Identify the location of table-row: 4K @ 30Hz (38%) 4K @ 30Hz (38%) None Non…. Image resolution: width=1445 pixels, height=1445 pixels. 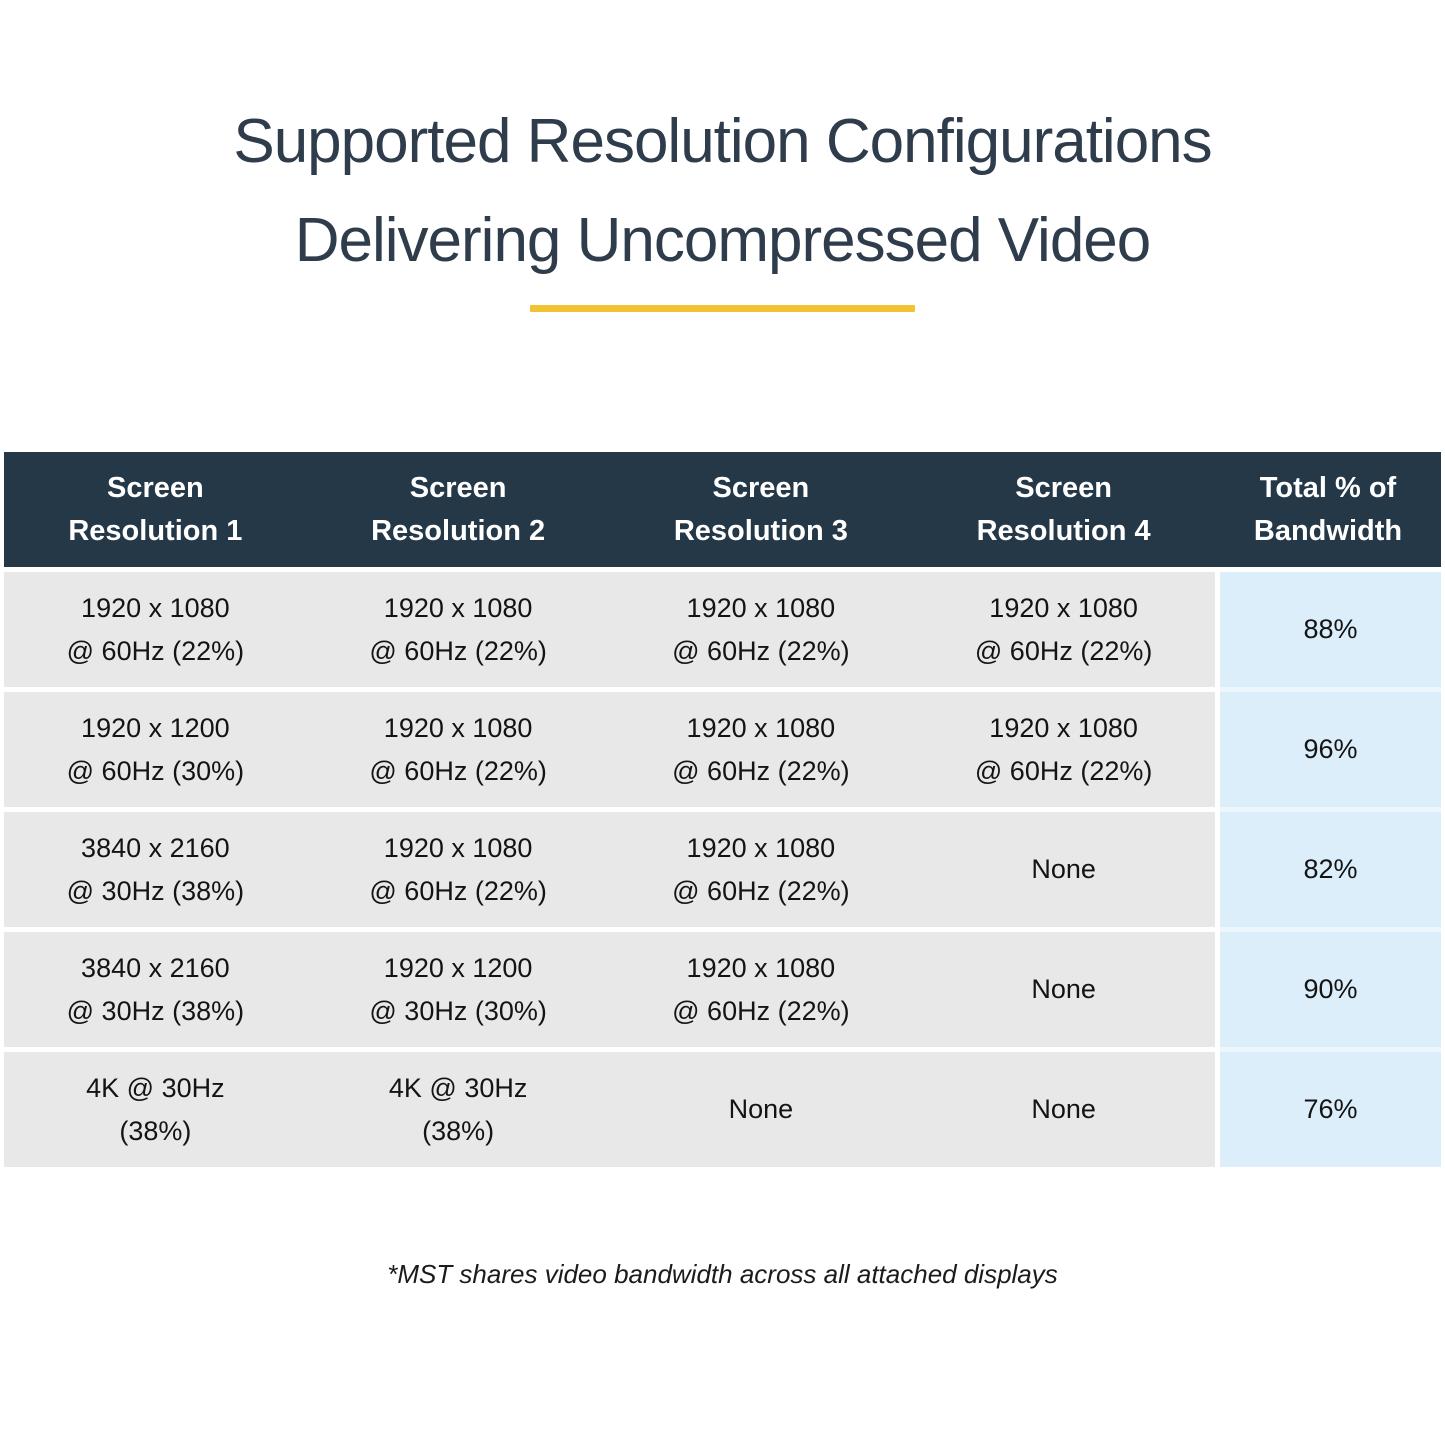
(722, 1109).